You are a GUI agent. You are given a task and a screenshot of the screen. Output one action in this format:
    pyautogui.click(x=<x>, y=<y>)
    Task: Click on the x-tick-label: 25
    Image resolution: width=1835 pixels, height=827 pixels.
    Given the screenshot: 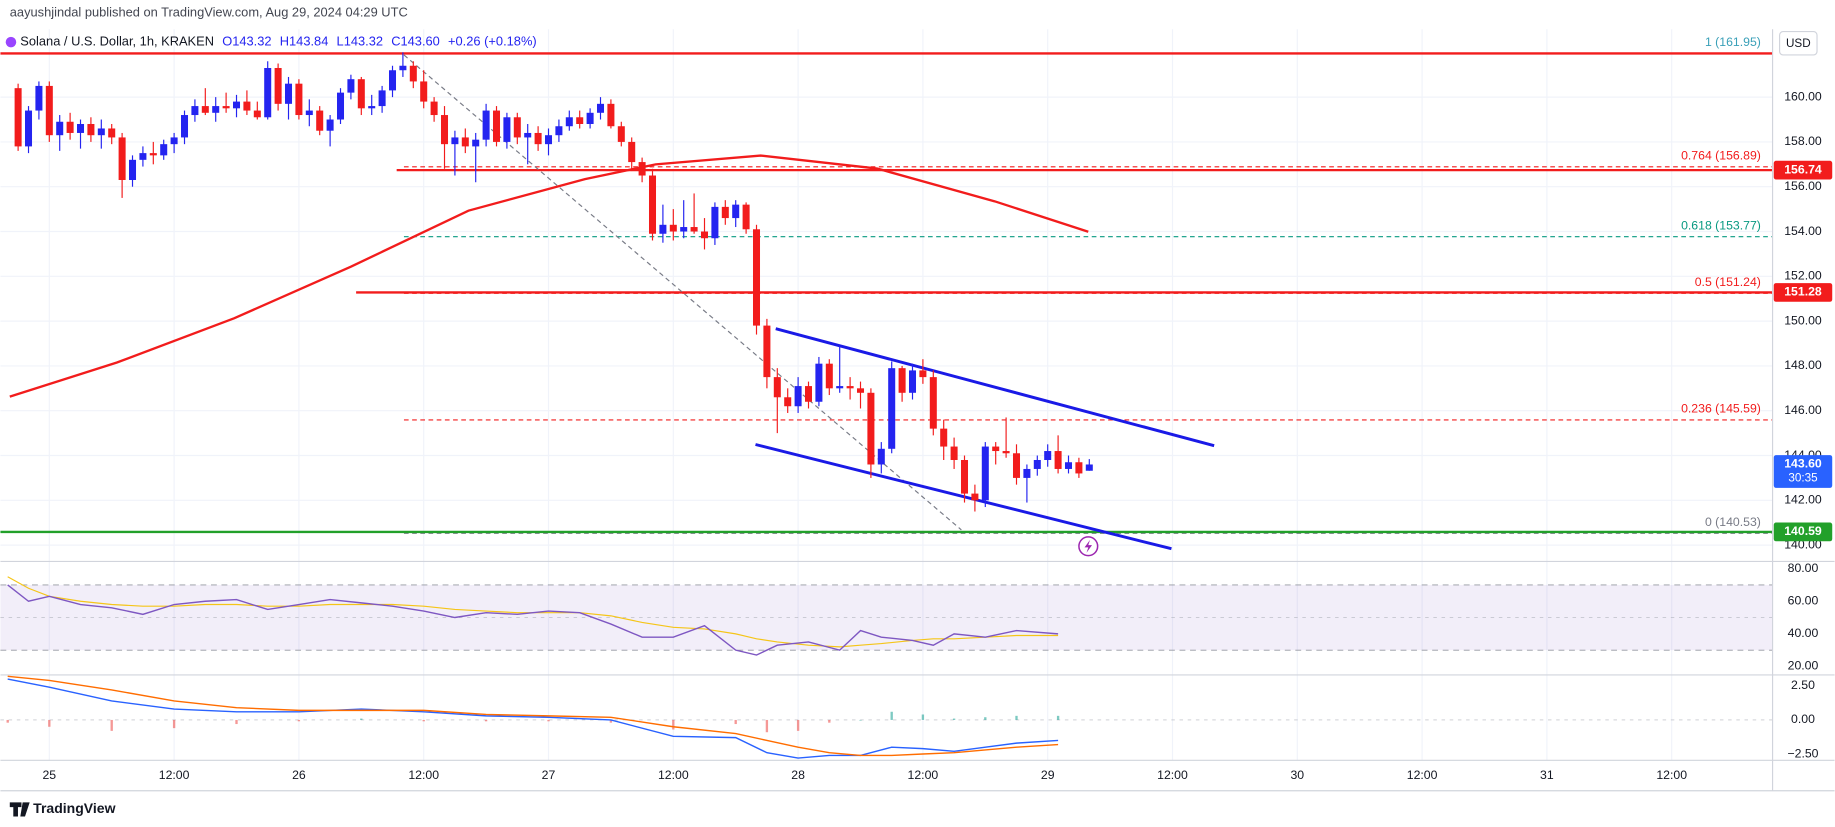 What is the action you would take?
    pyautogui.click(x=49, y=775)
    